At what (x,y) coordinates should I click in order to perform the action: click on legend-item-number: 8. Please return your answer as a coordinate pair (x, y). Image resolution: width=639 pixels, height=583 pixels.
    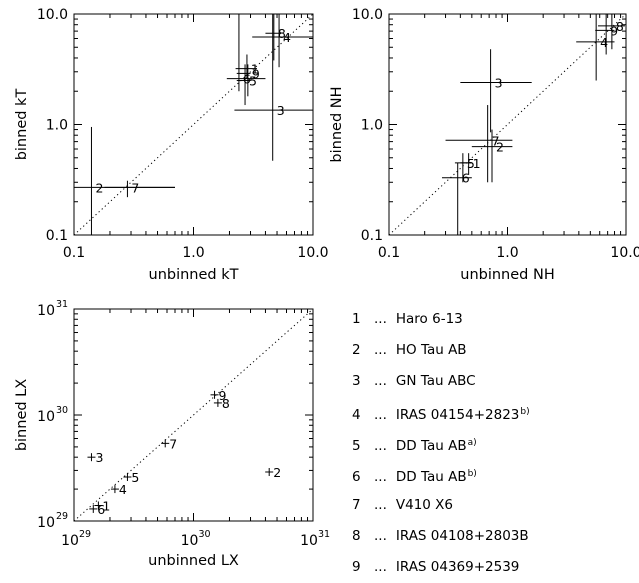
    Looking at the image, I should click on (356, 536).